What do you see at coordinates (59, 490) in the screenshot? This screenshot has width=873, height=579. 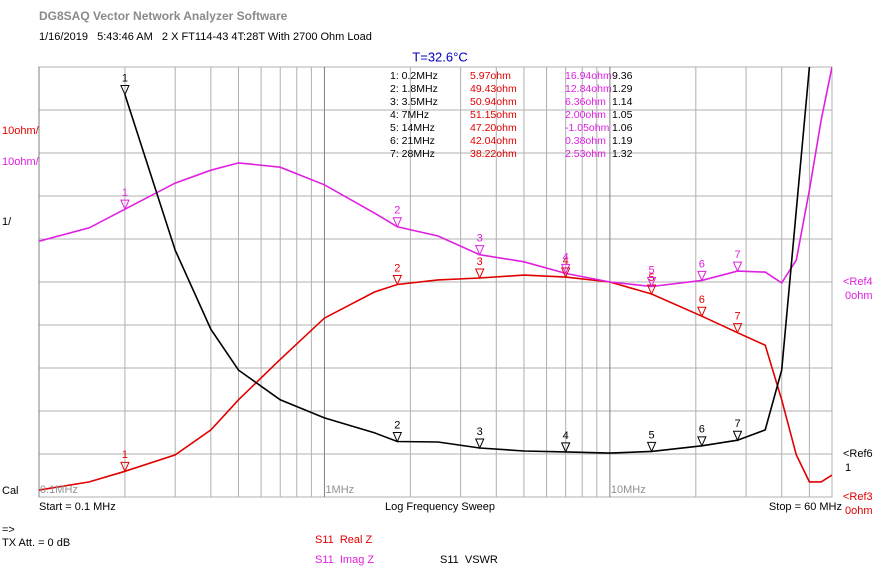 I see `x-tick-label: 0.1MHz` at bounding box center [59, 490].